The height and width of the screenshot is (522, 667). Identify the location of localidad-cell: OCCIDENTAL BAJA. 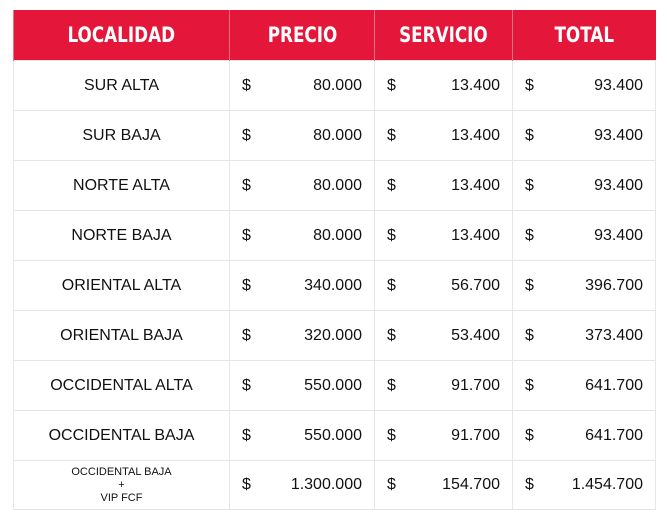
(121, 435).